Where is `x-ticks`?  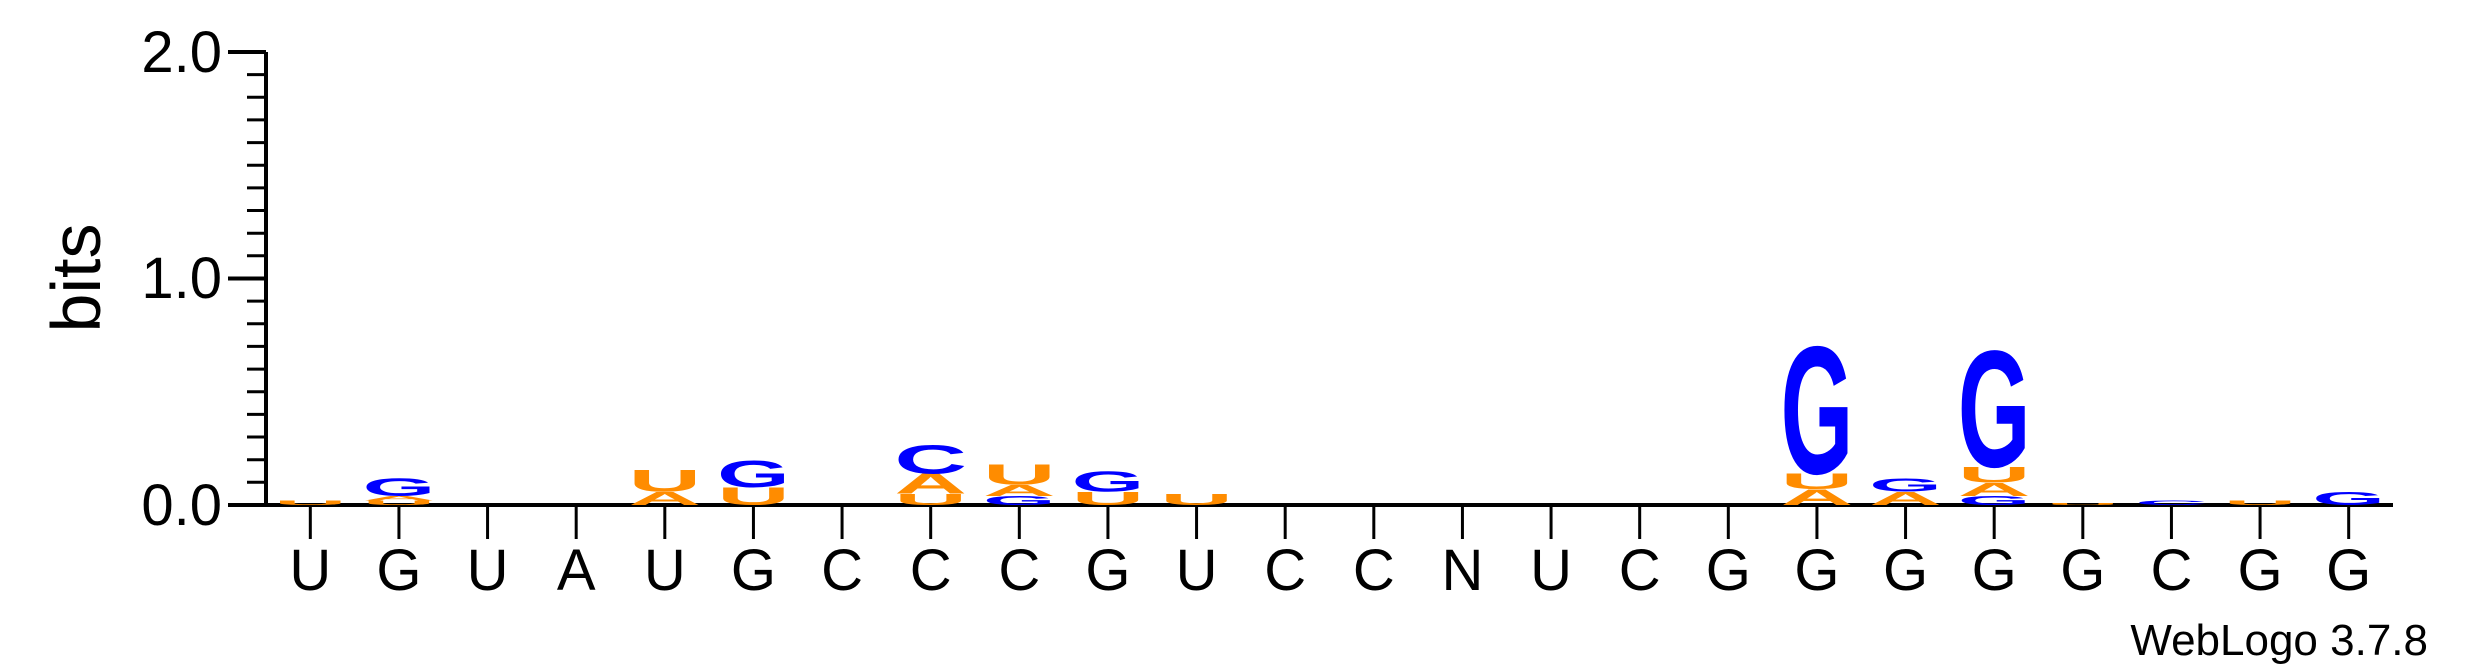 x-ticks is located at coordinates (1329, 522).